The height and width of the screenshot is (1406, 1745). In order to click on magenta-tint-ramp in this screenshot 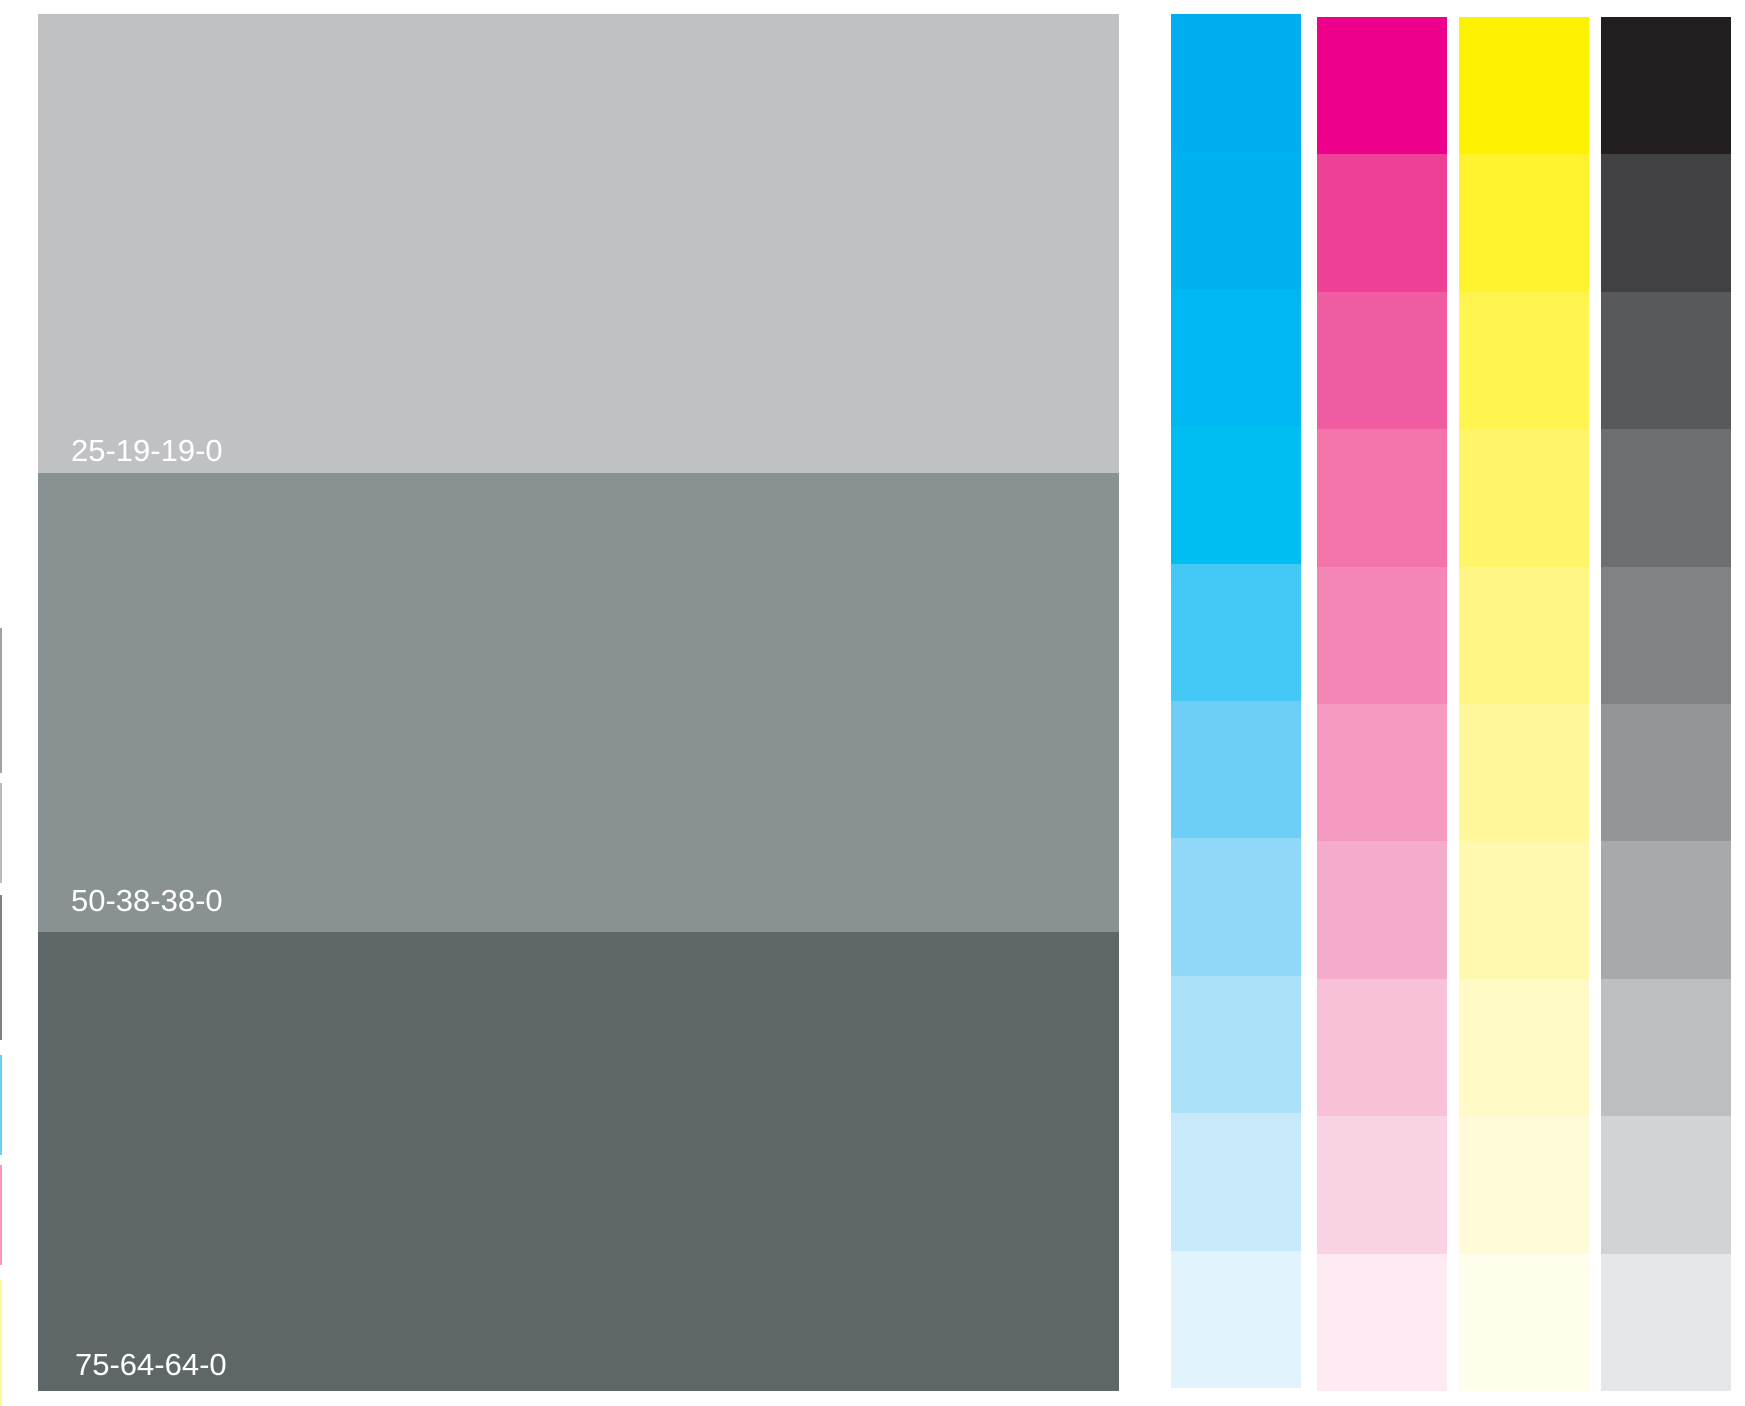, I will do `click(1382, 704)`.